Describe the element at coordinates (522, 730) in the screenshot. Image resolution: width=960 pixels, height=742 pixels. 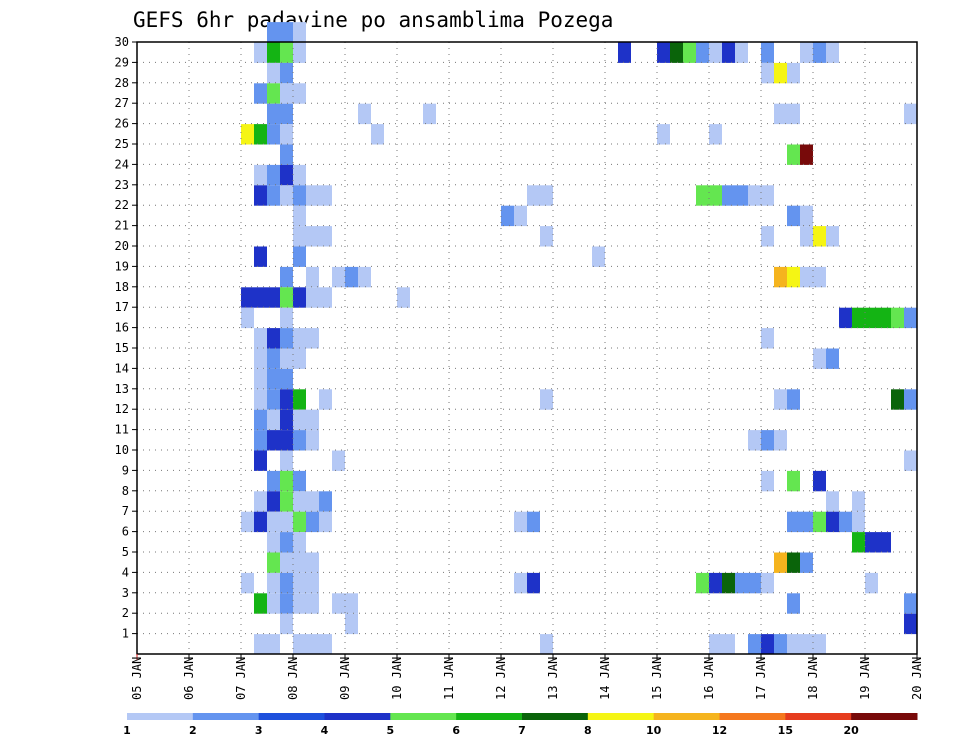
I see `colorbar-label: 7` at that location.